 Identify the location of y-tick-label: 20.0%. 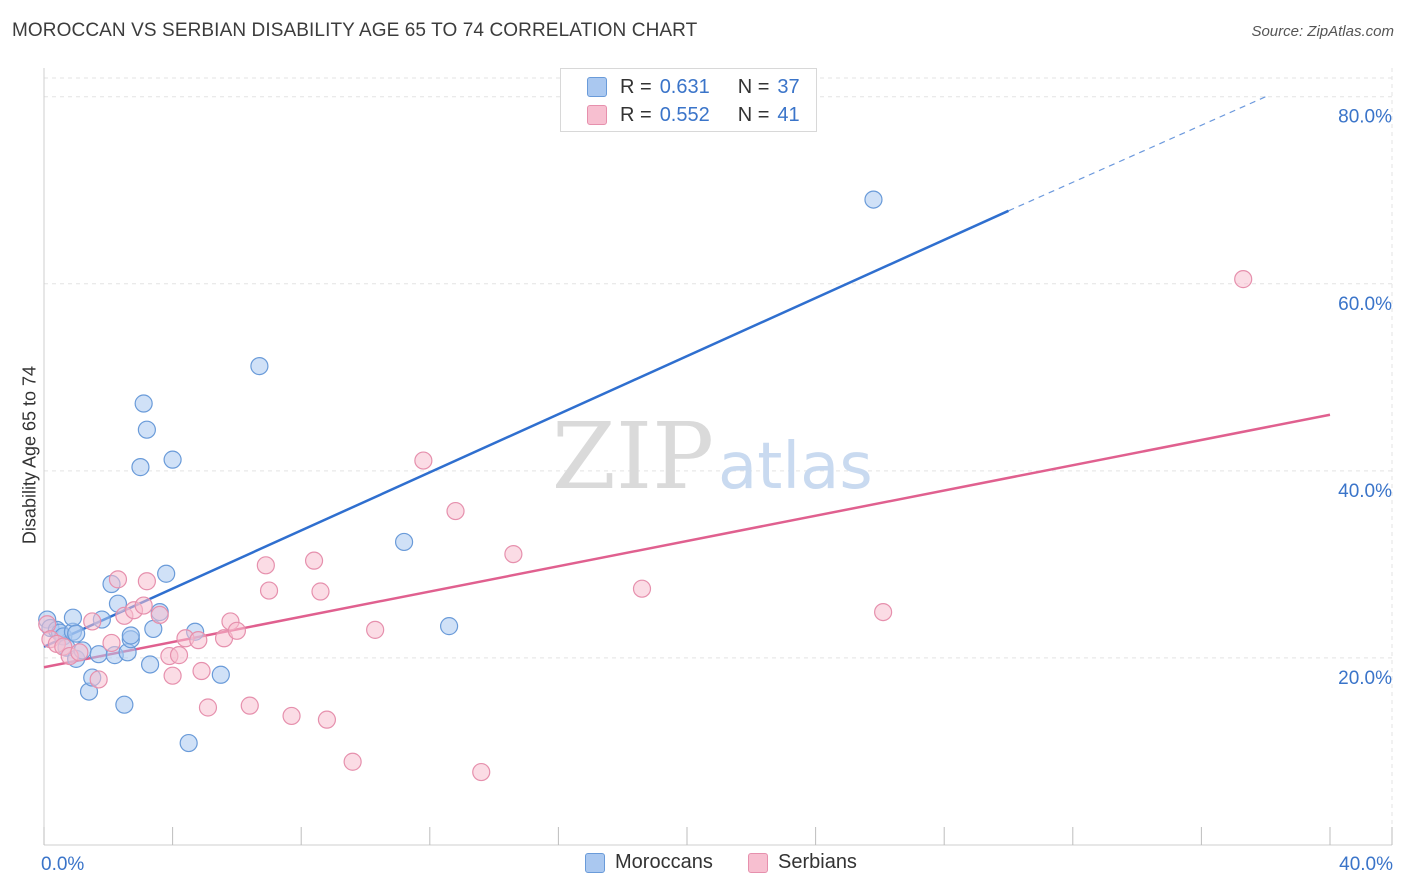
(1365, 678).